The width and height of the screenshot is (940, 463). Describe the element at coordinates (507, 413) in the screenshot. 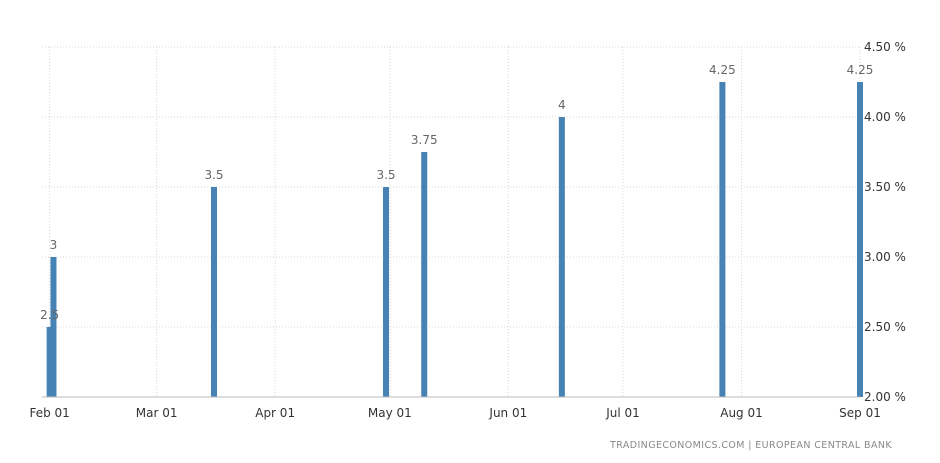

I see `x-tick-label: Jun 01` at that location.